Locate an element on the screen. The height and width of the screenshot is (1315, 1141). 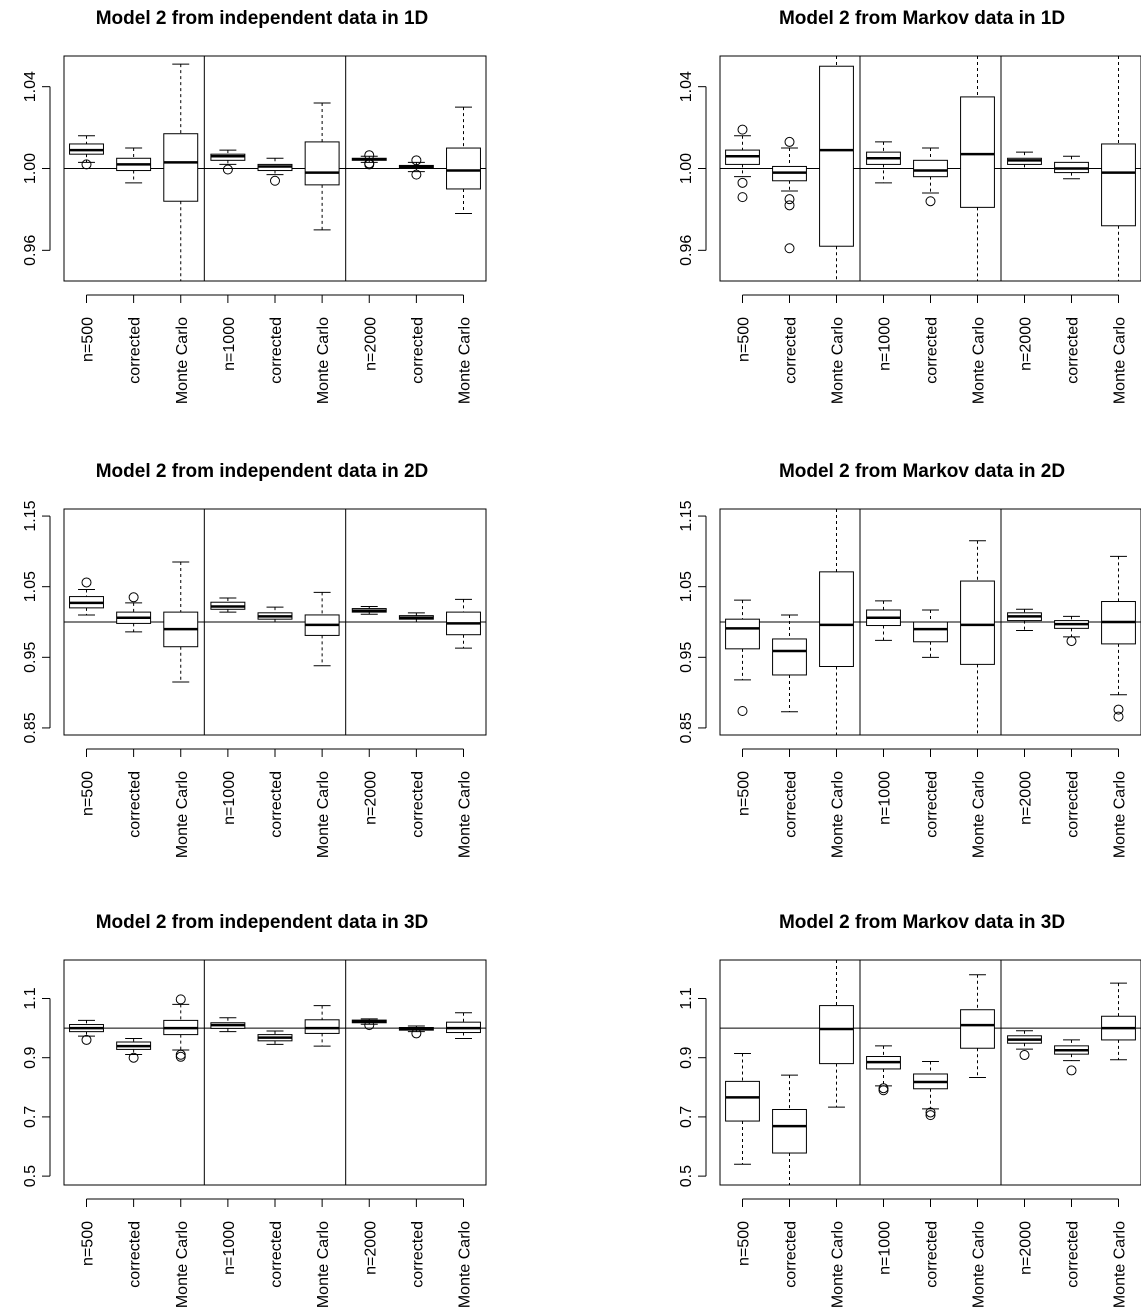
chart-title: Model 2 from independent data in 3D is located at coordinates (262, 922).